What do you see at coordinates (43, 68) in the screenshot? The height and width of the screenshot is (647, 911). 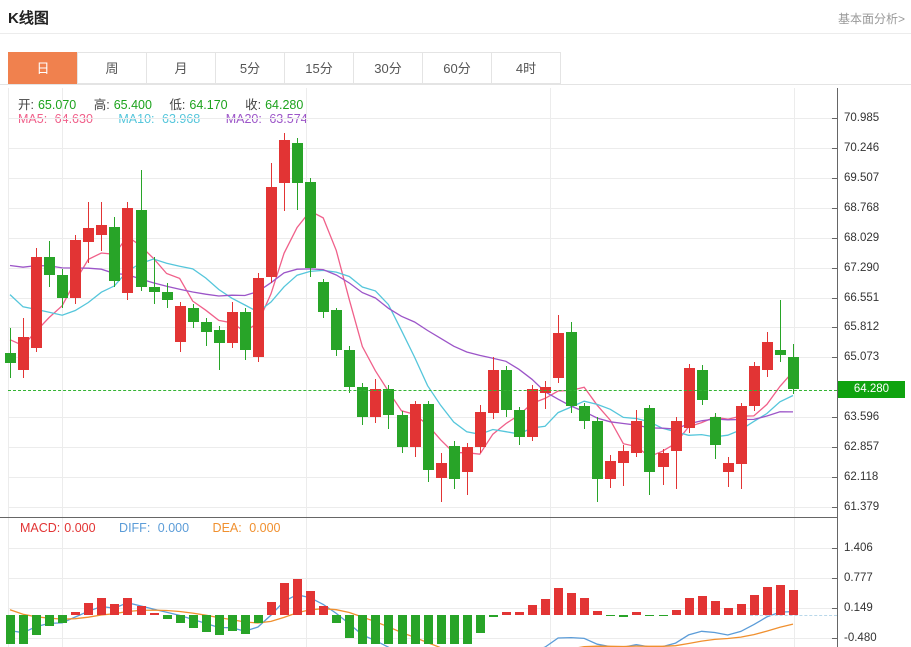 I see `tab-day: 日` at bounding box center [43, 68].